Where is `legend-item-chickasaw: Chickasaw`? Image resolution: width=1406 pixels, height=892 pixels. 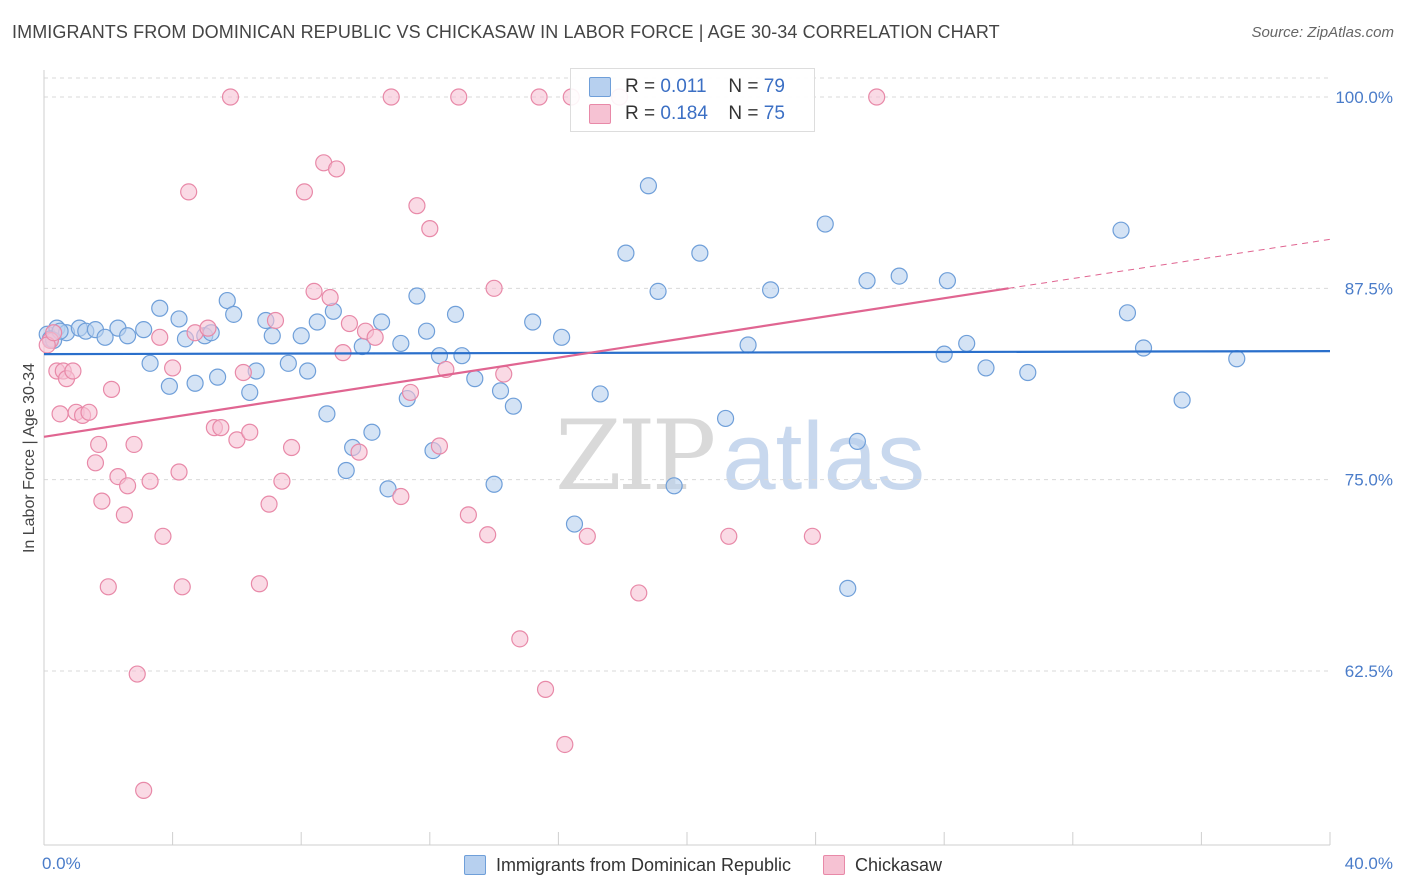
legend-item-chickasaw: Chickasaw is located at coordinates (882, 865).